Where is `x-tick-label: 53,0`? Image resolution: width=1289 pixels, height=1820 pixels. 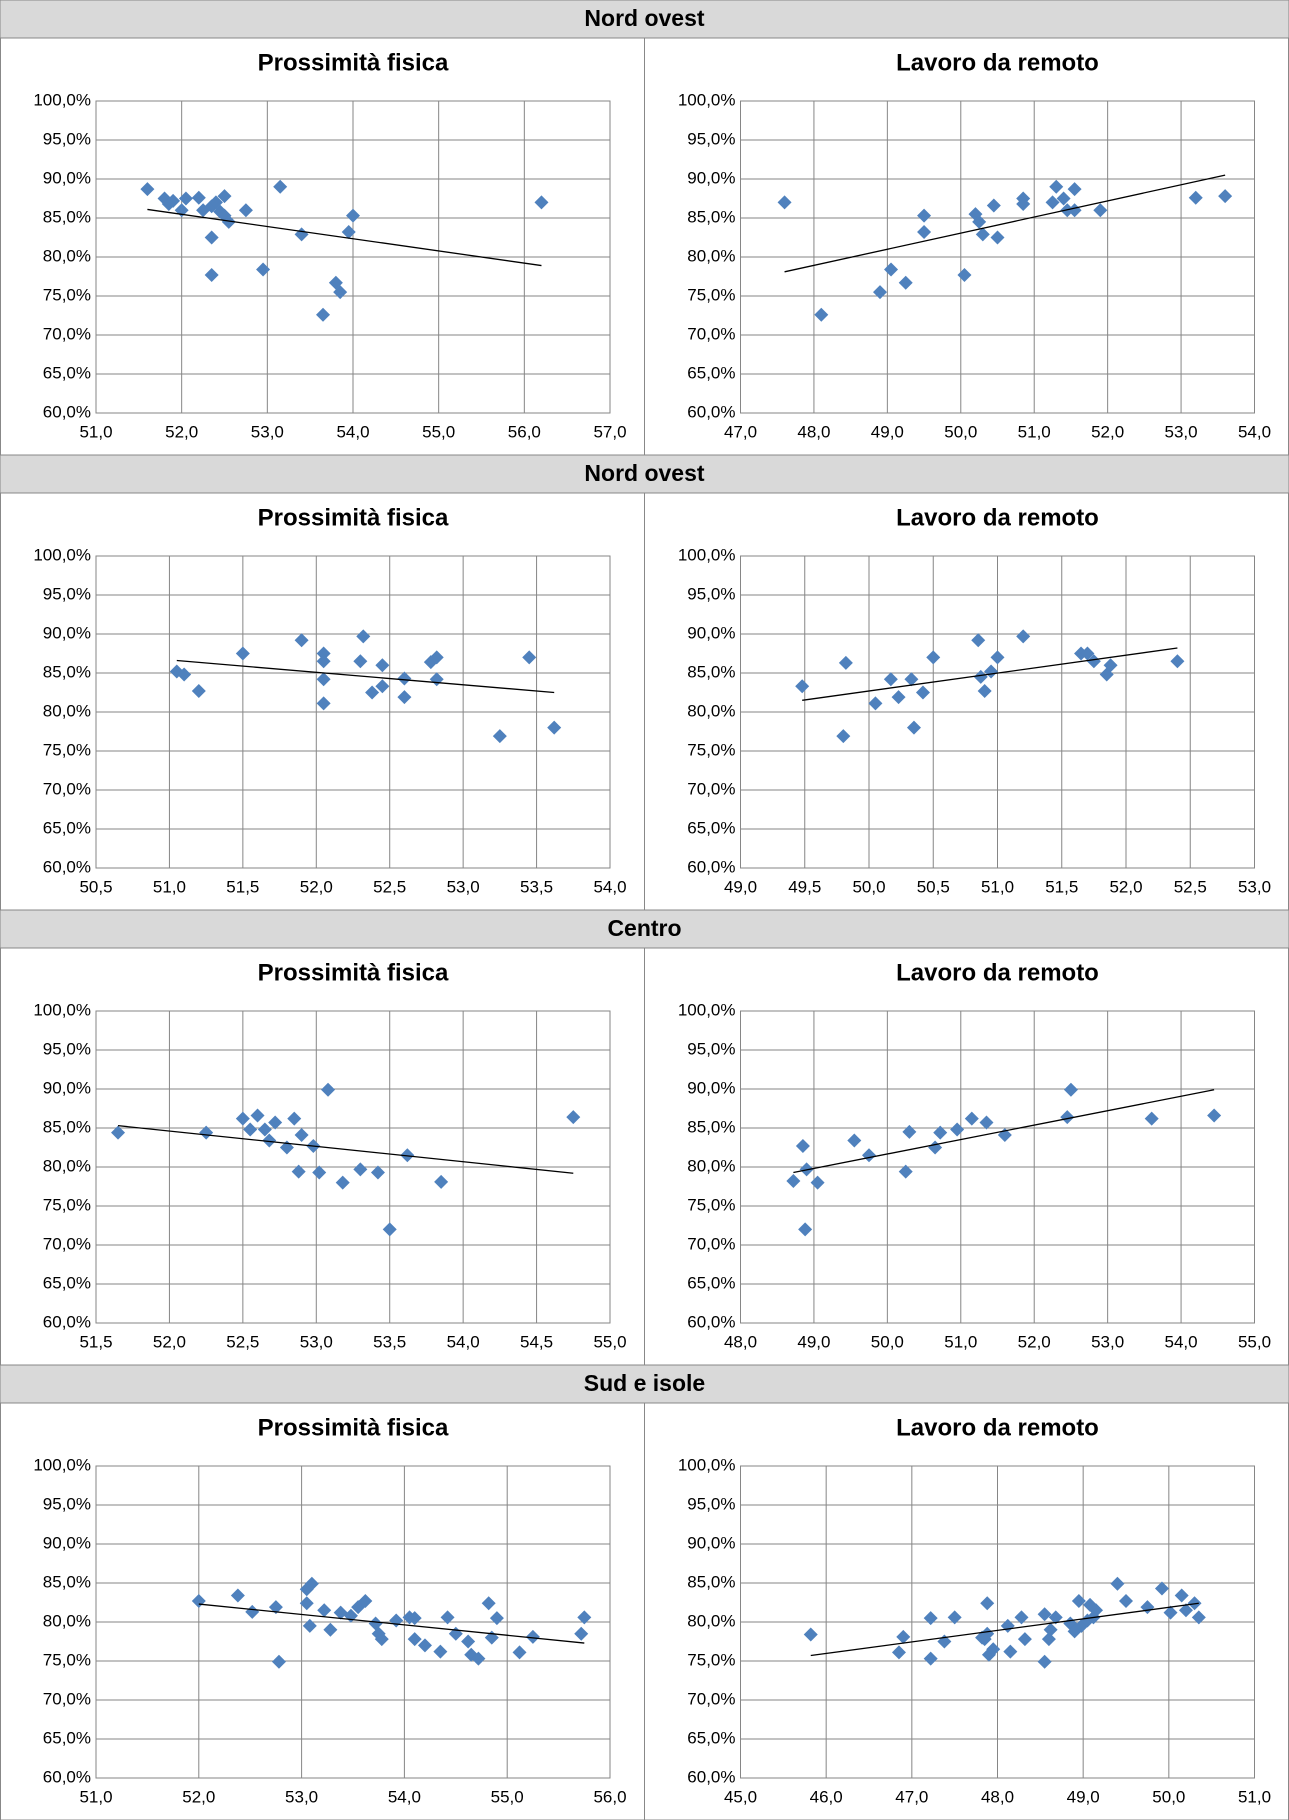 x-tick-label: 53,0 is located at coordinates (1107, 1341).